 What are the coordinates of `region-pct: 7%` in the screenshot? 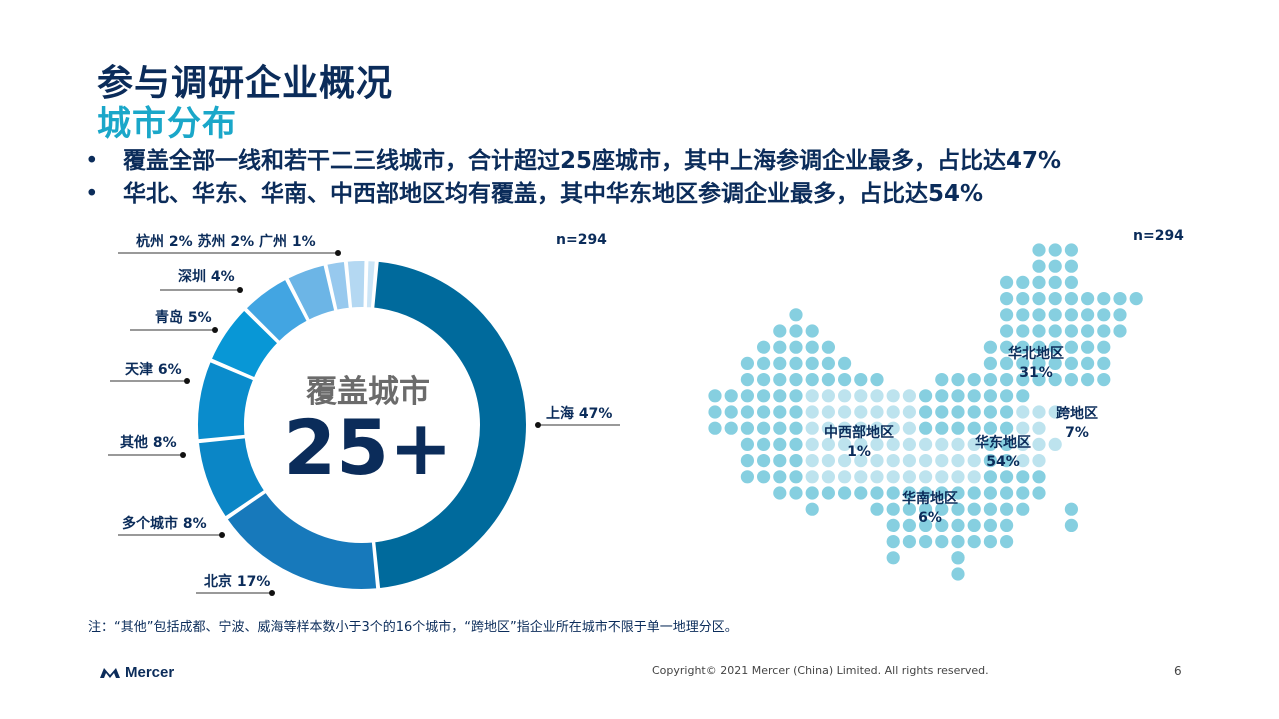 It's located at (1077, 433).